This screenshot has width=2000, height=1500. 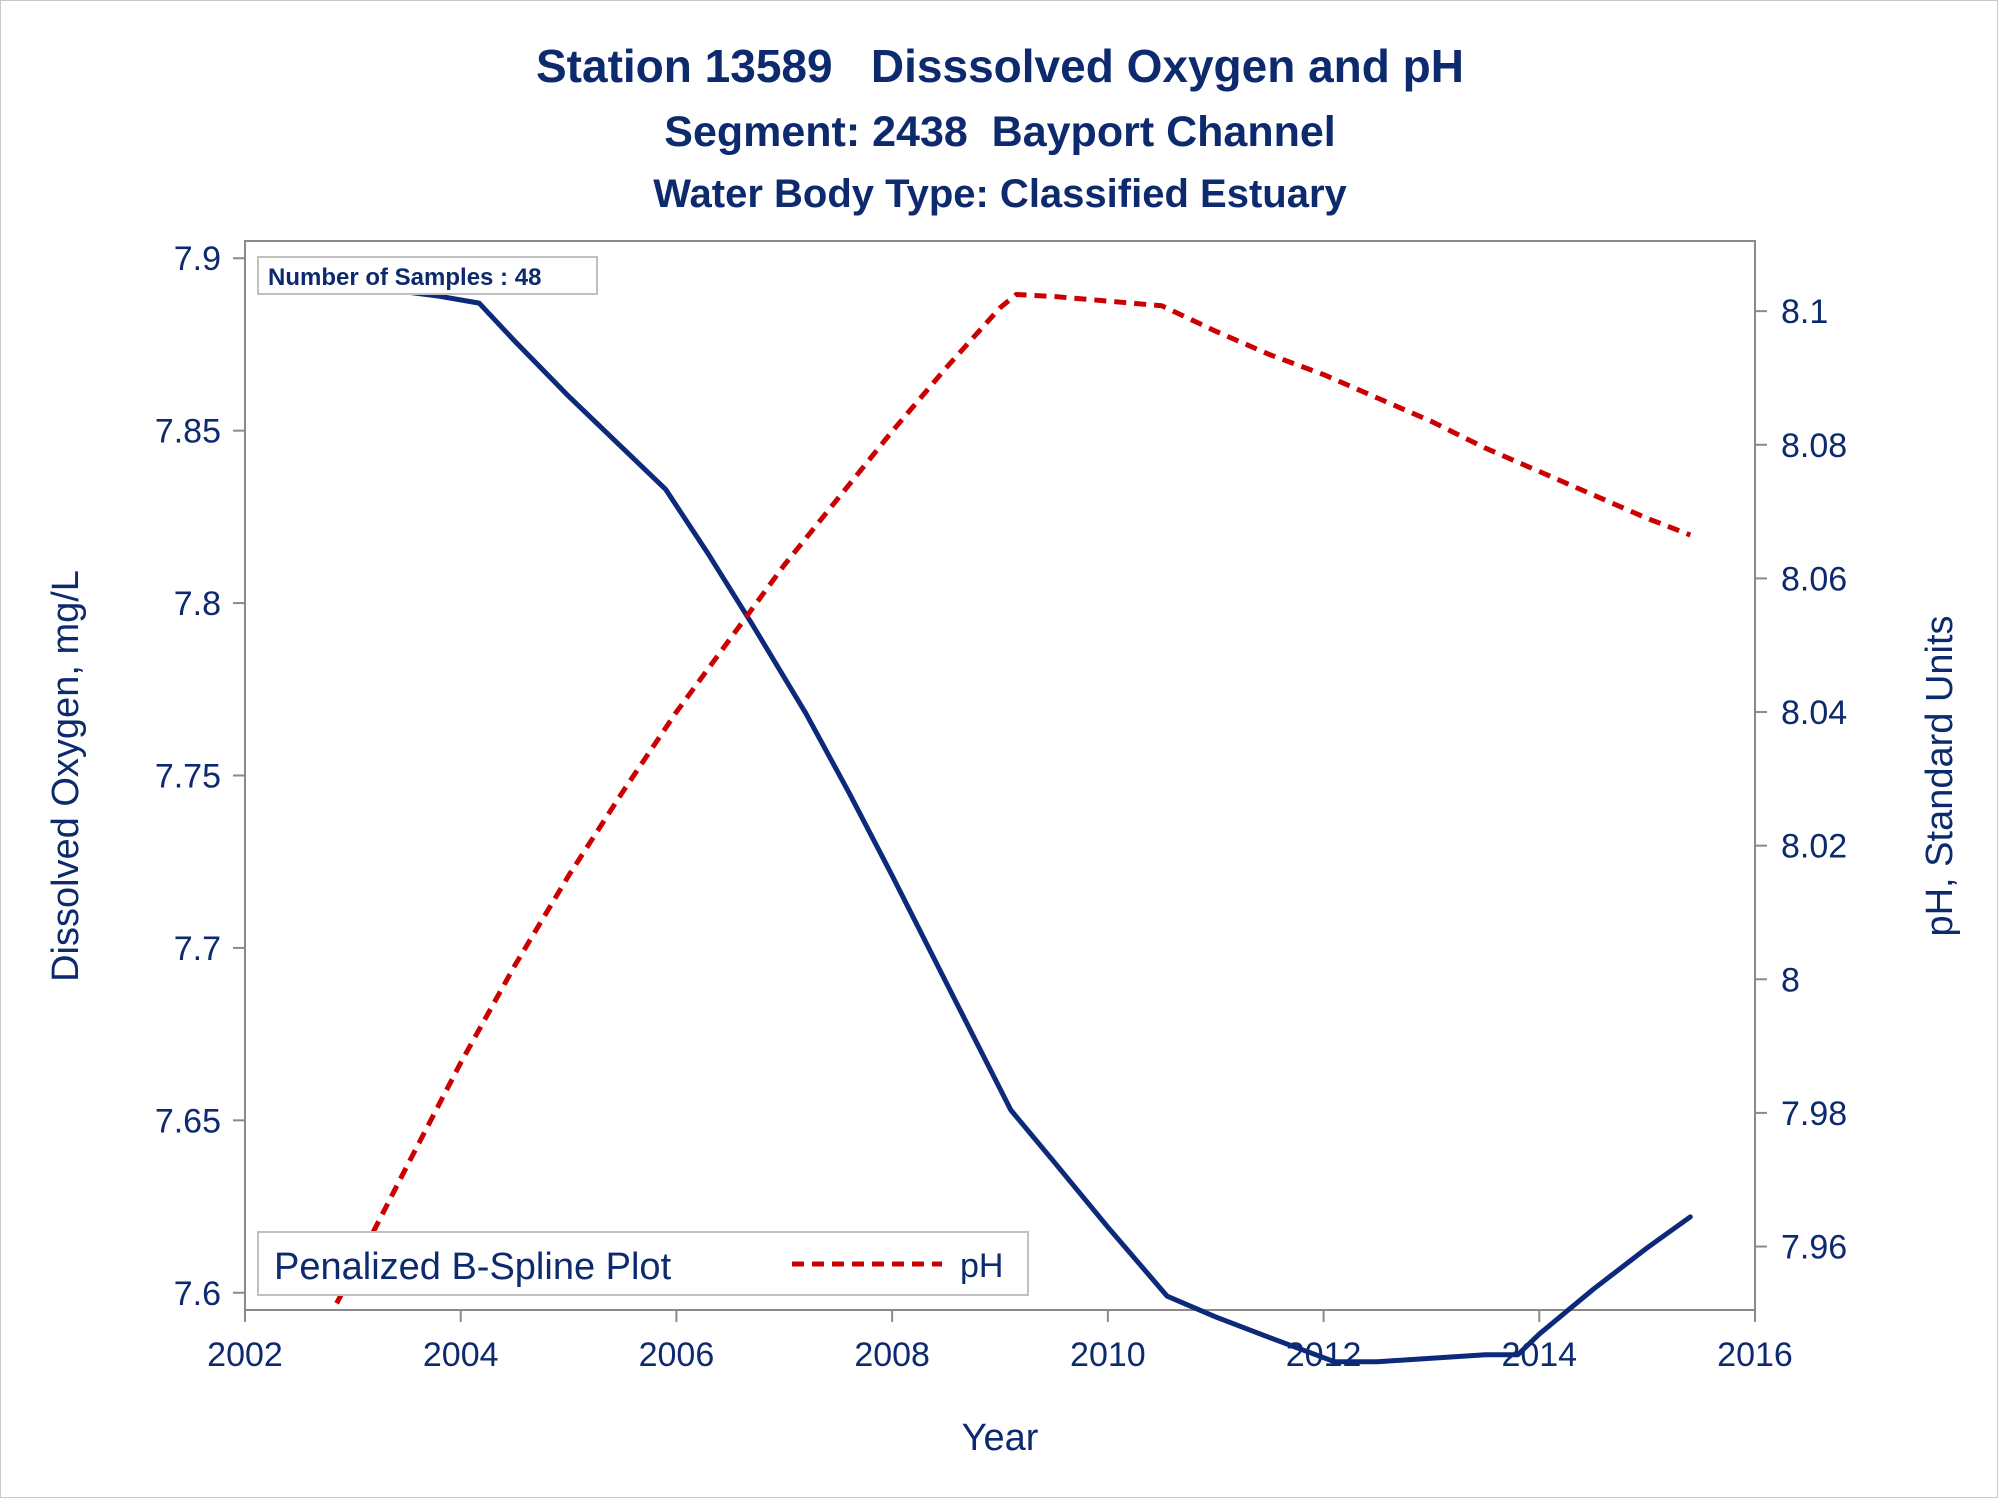 What do you see at coordinates (1108, 1355) in the screenshot?
I see `x-tick-label: 2010` at bounding box center [1108, 1355].